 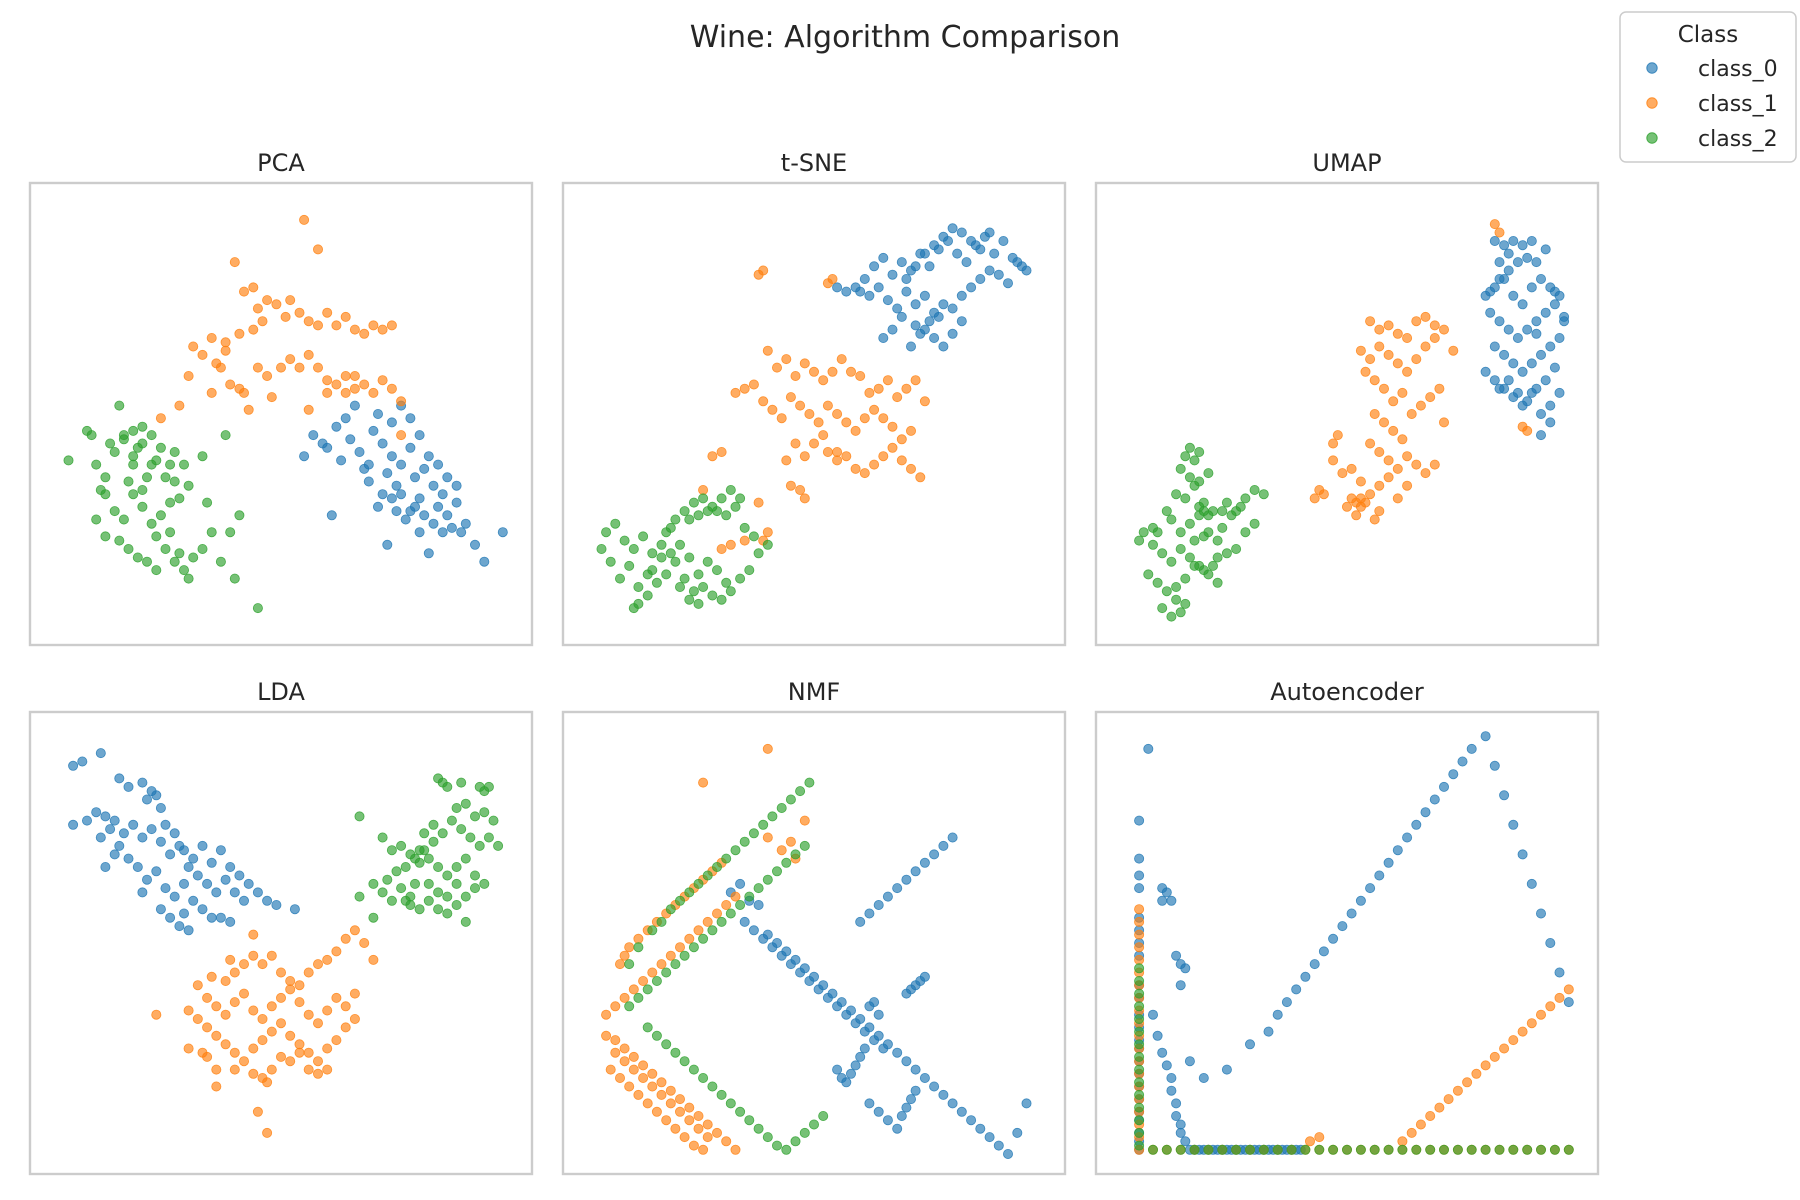 What do you see at coordinates (814, 692) in the screenshot?
I see `panel-title-nmf: NMF` at bounding box center [814, 692].